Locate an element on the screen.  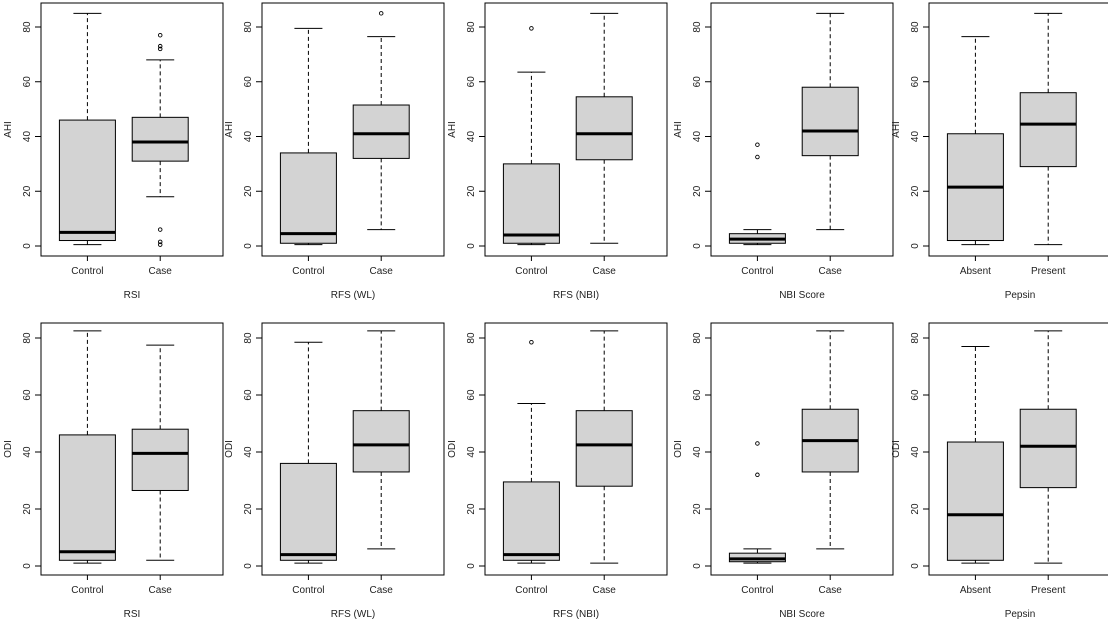
boxplot-panel: 0 20 40 60 80 AHI Control Case RFS (WL) is located at coordinates (334, 151).